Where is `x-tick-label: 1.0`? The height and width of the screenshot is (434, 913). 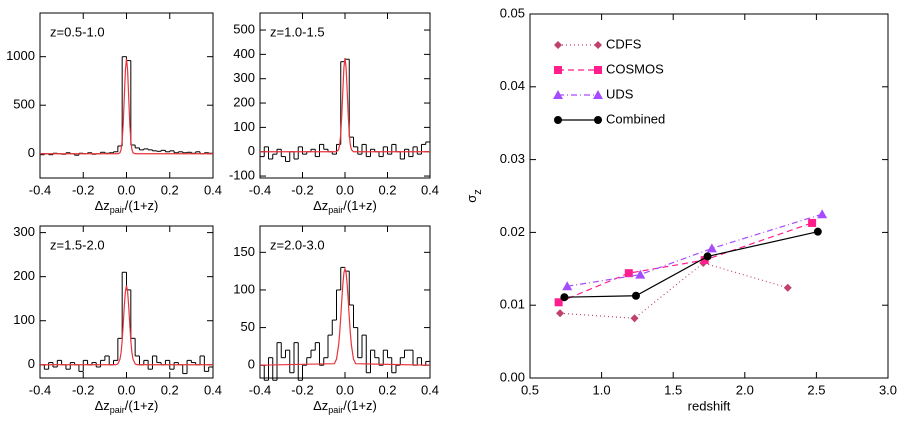
x-tick-label: 1.0 is located at coordinates (602, 389).